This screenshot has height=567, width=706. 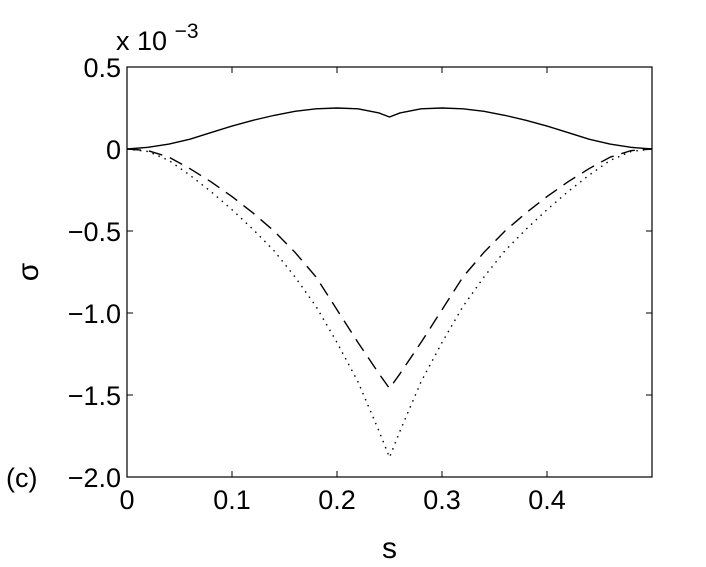 What do you see at coordinates (94, 232) in the screenshot?
I see `y-tick-label: −0.5` at bounding box center [94, 232].